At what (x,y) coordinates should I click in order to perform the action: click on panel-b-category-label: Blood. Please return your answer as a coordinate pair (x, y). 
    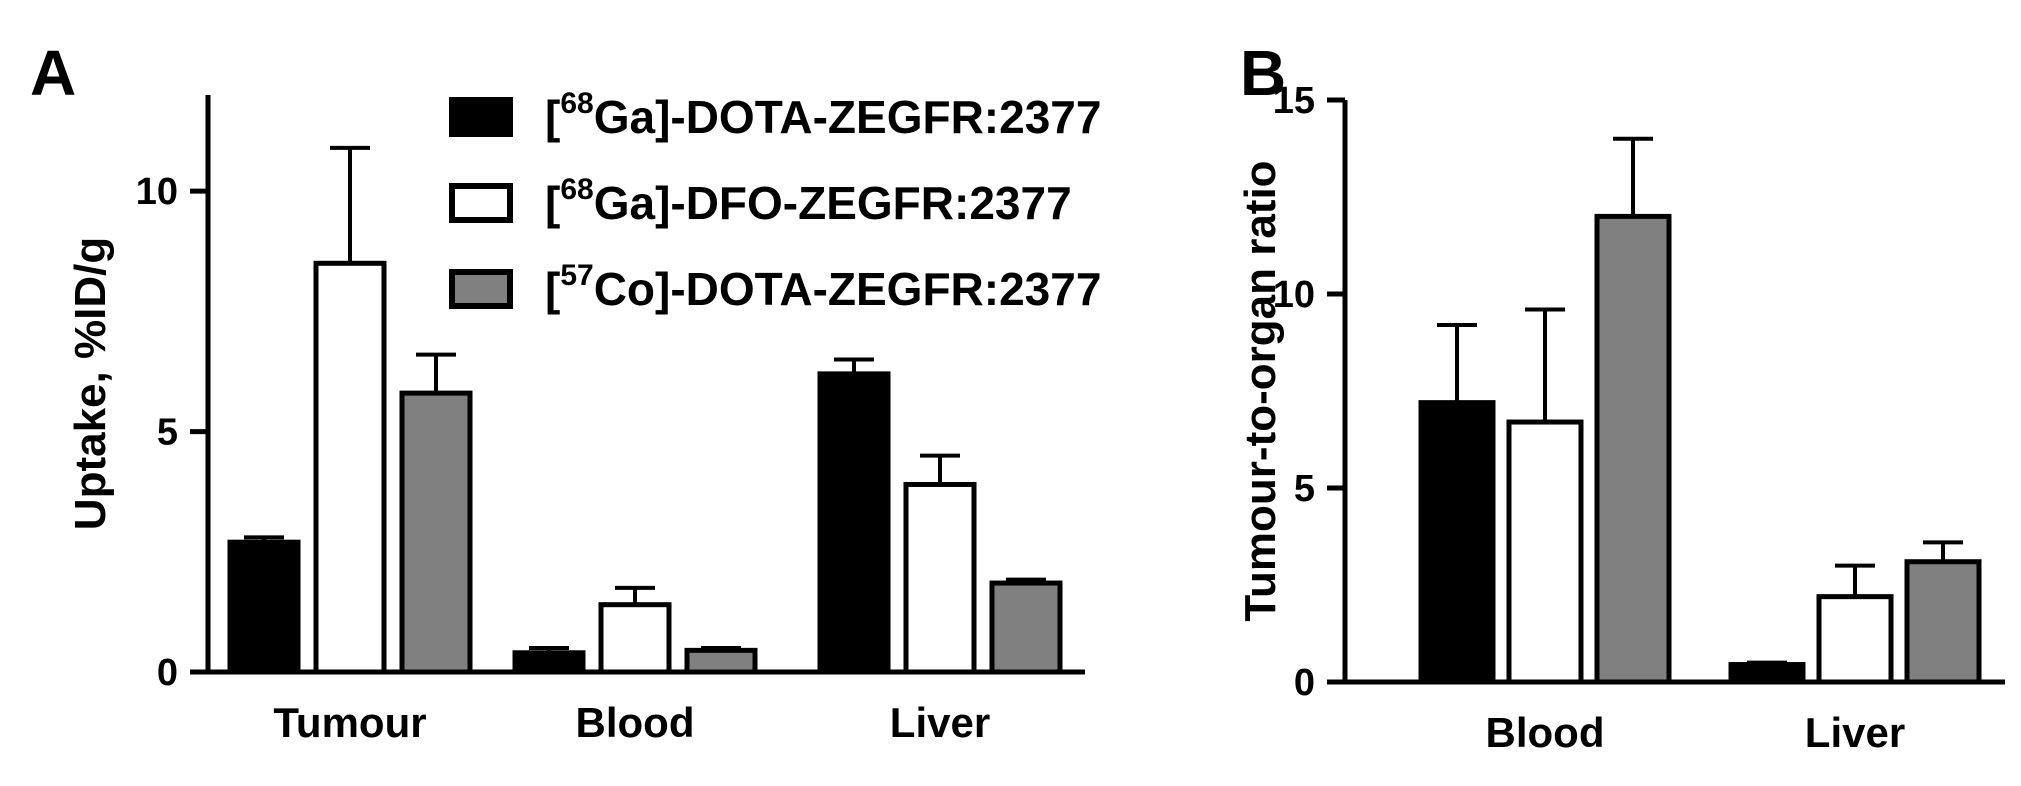
    Looking at the image, I should click on (1545, 732).